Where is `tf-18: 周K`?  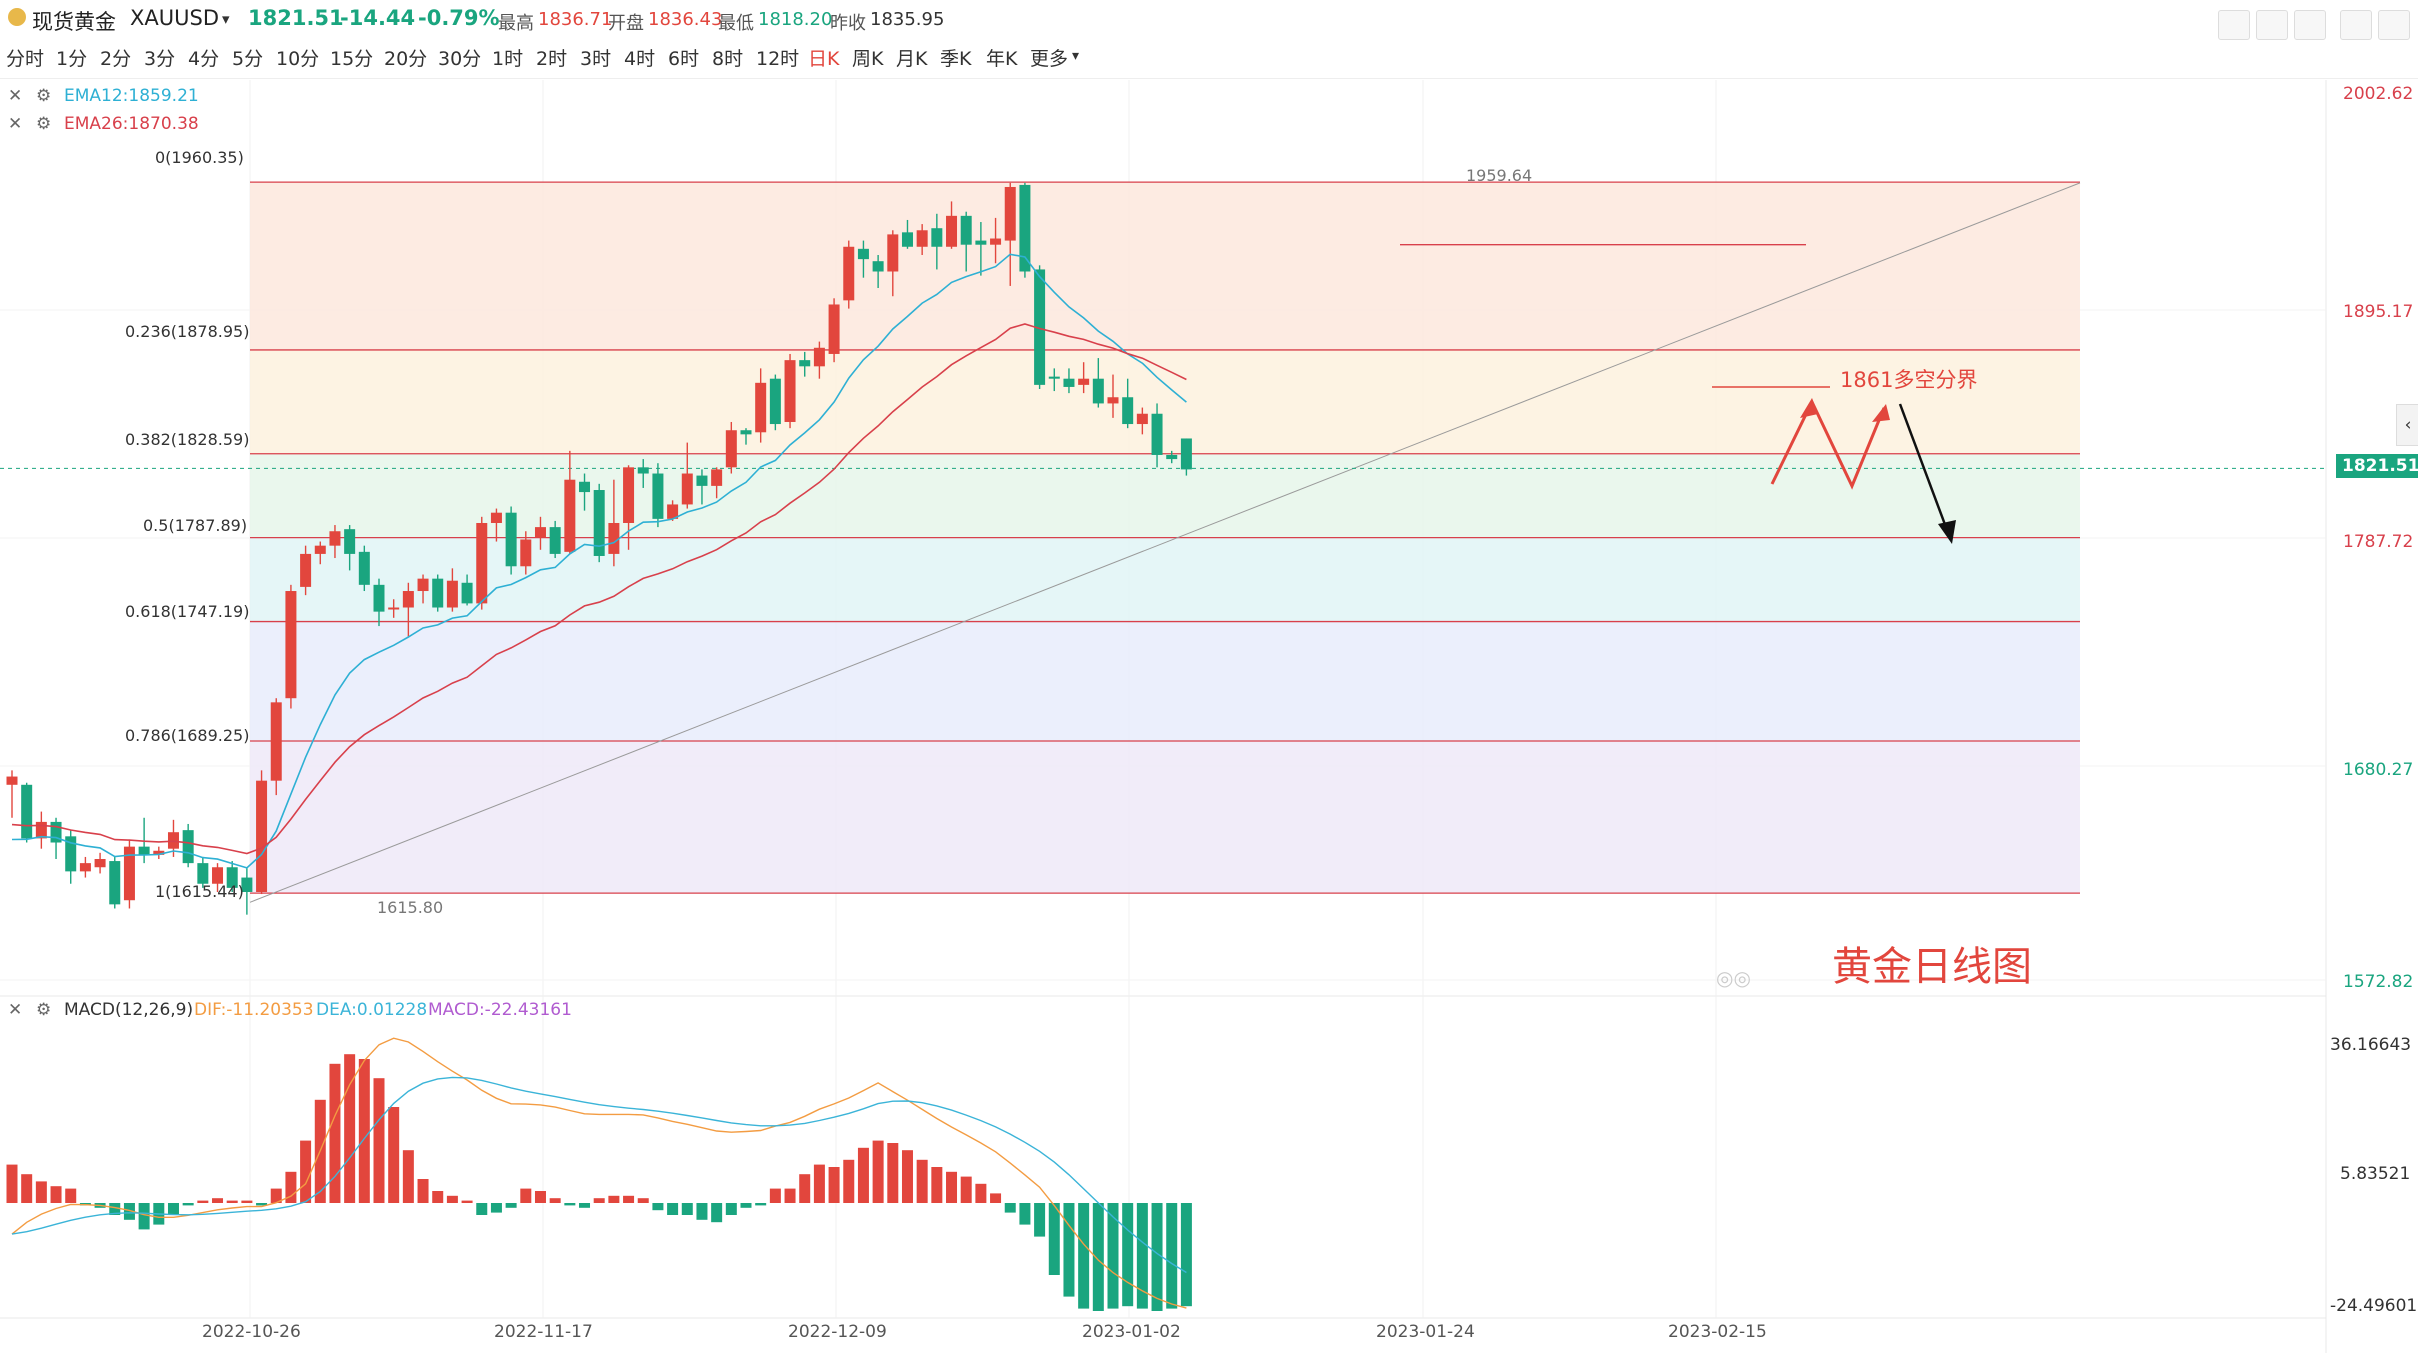 tf-18: 周K is located at coordinates (868, 59).